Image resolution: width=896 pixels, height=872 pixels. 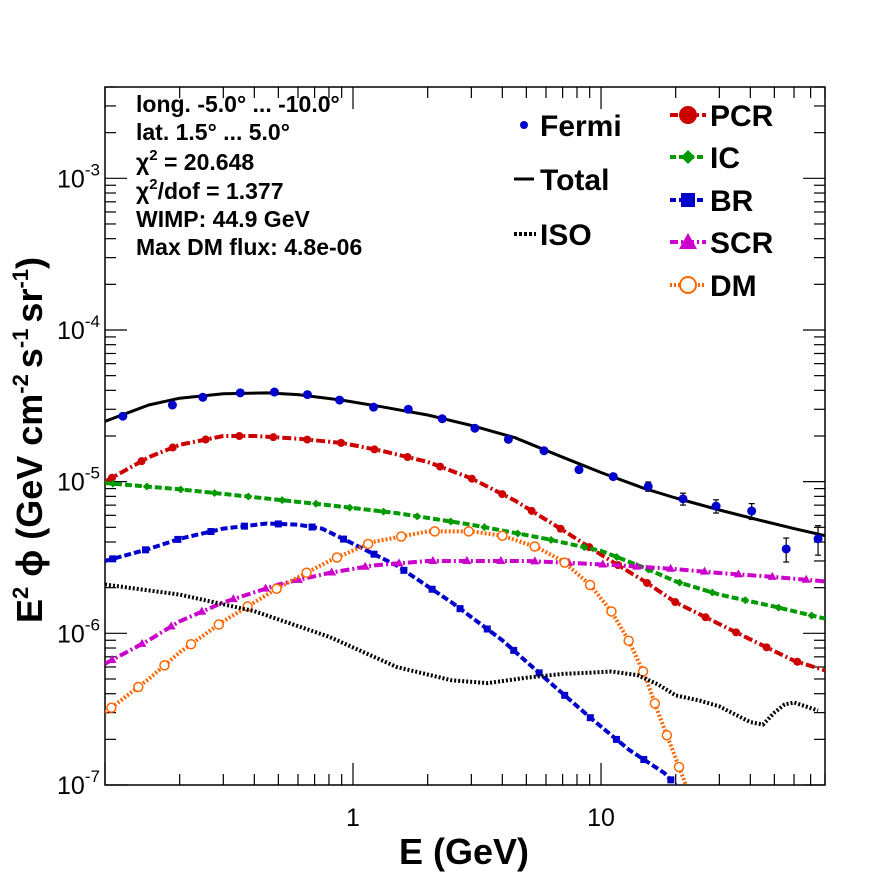 I want to click on series-line-ic, so click(x=465, y=551).